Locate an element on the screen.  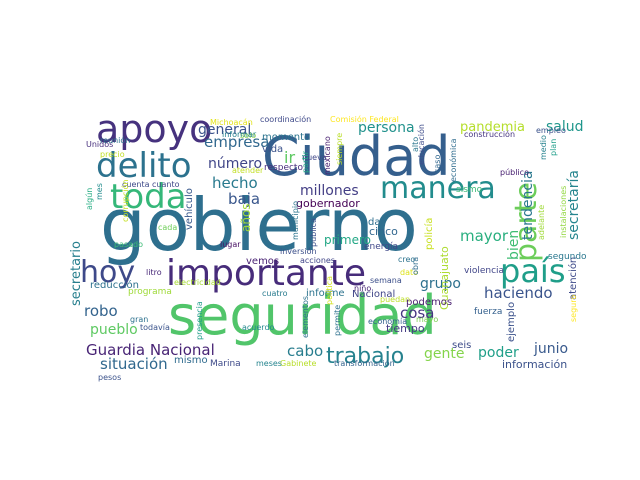
word-nino: niño is located at coordinates (362, 288).